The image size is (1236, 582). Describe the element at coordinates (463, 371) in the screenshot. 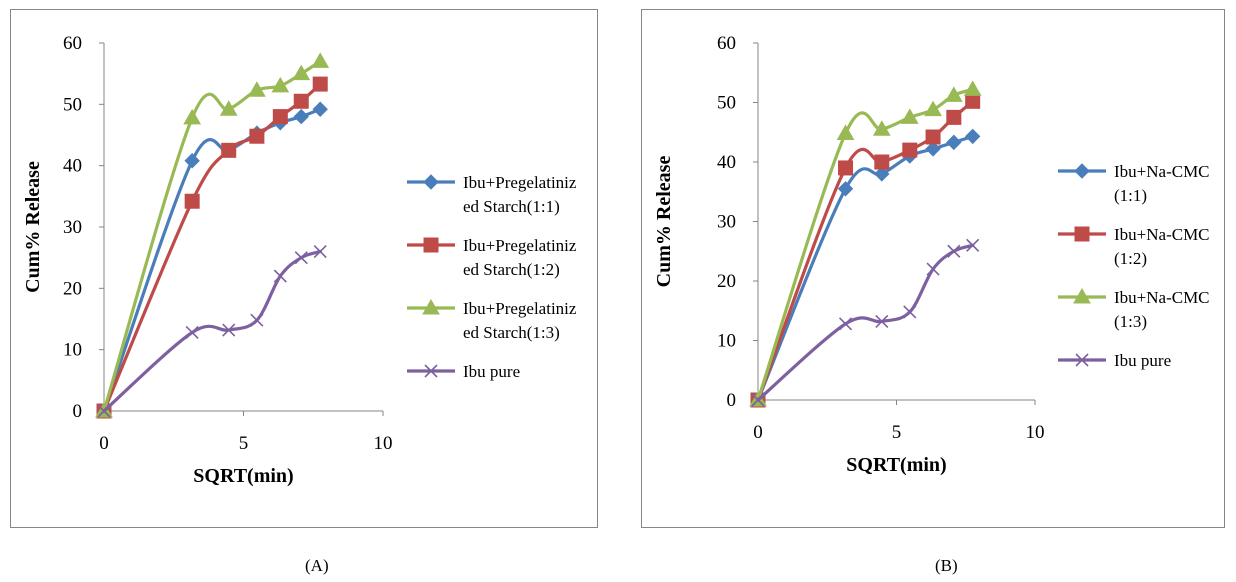

I see `legend-item-4: Ibu pure` at that location.